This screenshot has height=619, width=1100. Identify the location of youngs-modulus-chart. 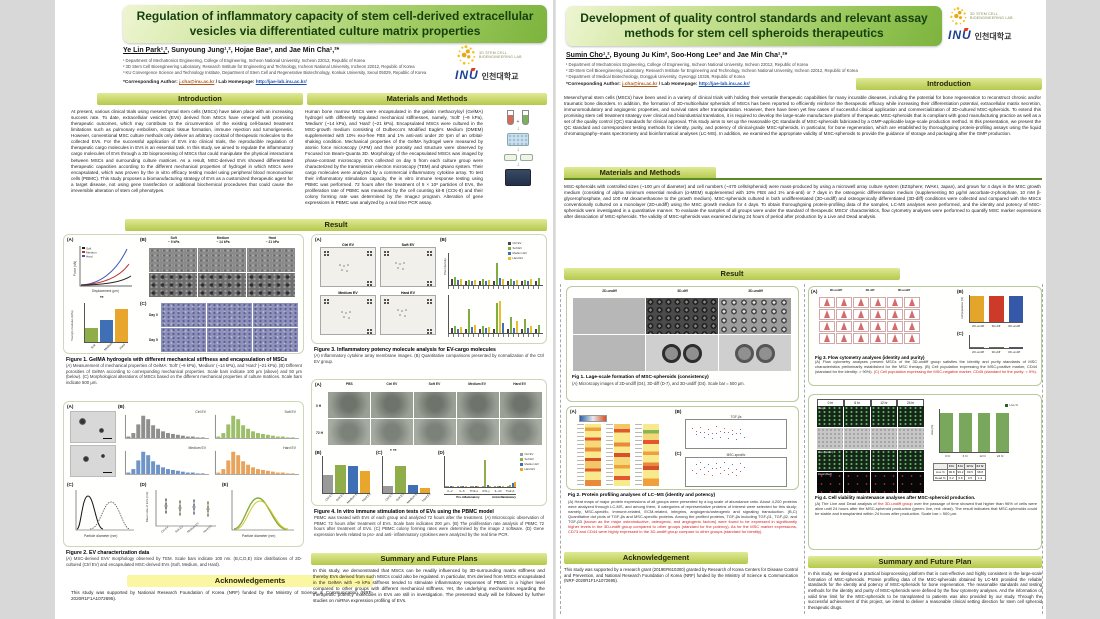
(106, 323).